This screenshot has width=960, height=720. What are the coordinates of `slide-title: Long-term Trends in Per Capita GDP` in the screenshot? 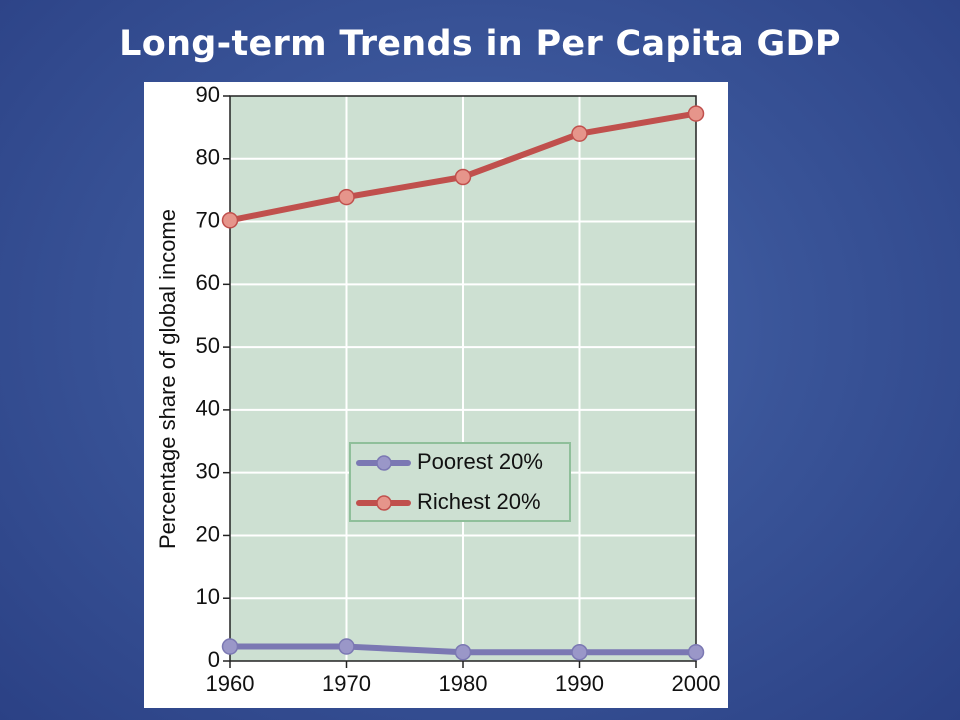 It's located at (480, 44).